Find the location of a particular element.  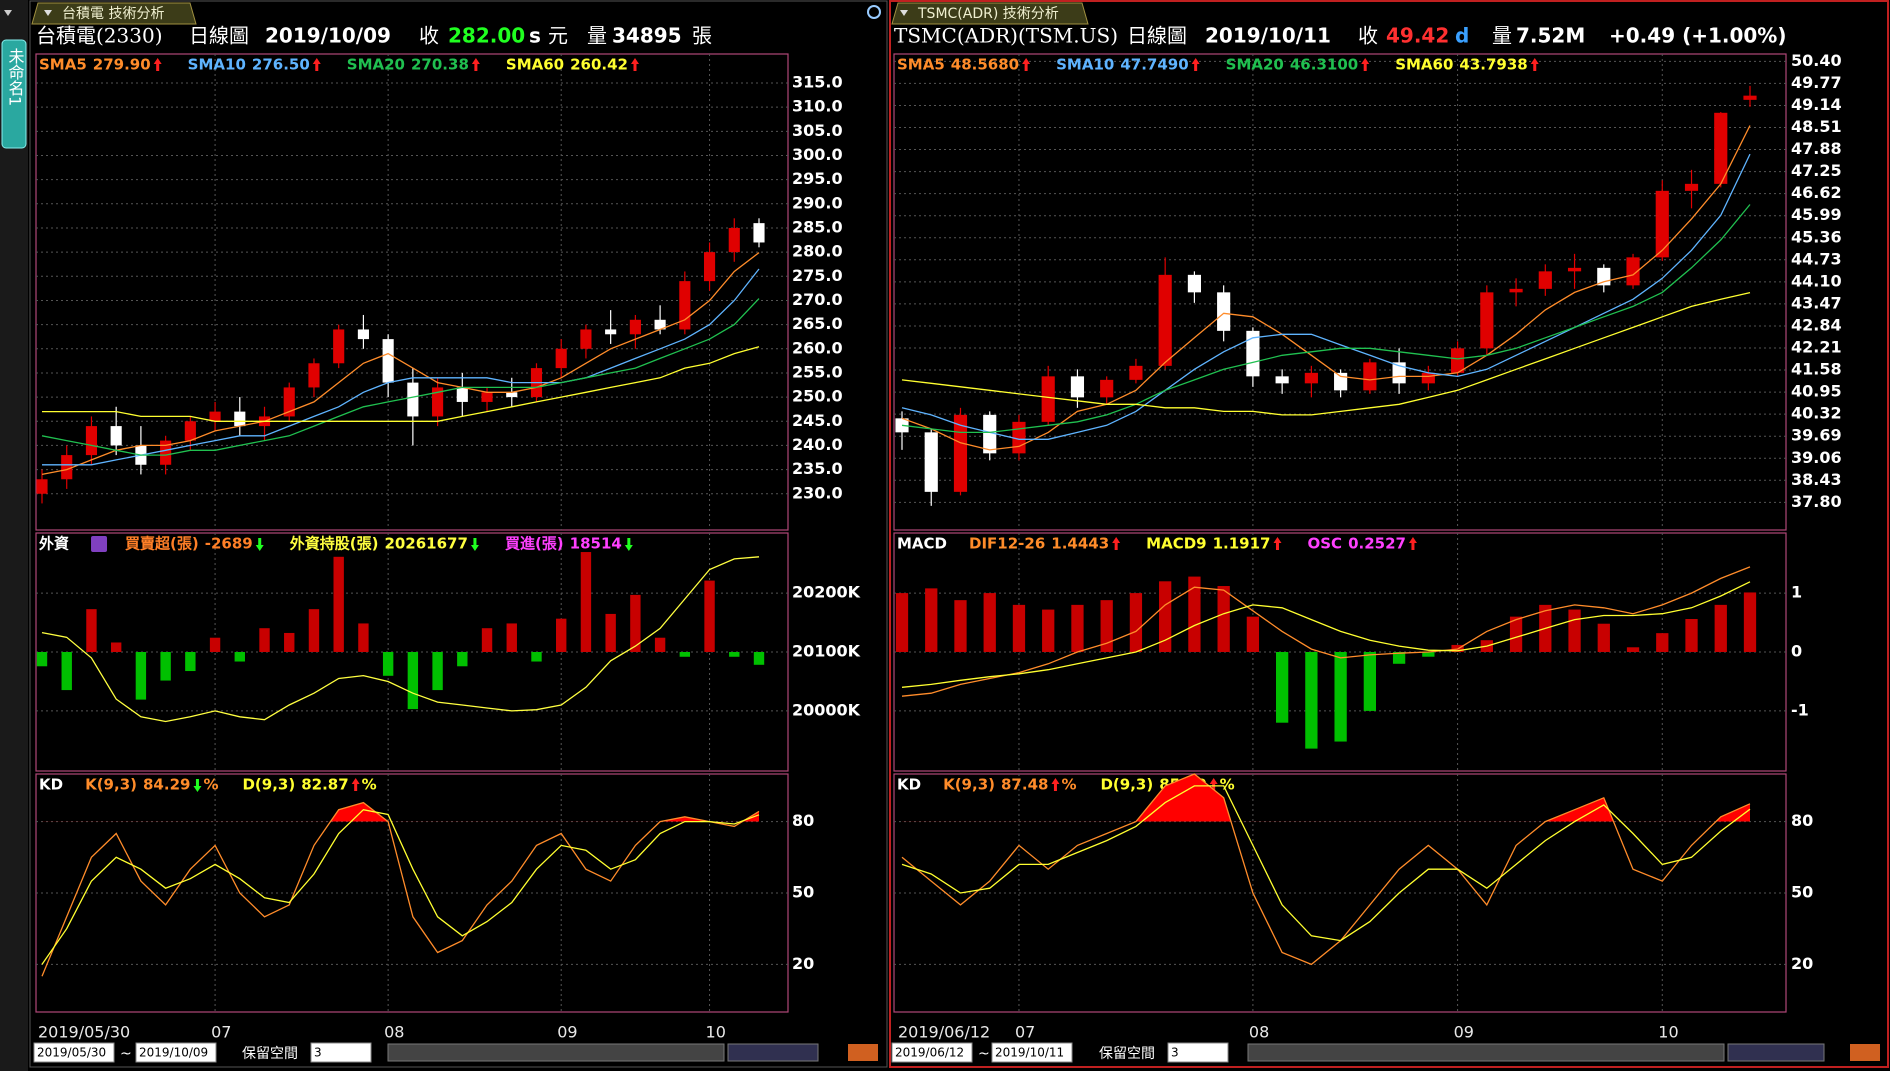

zoom-icon is located at coordinates (874, 12).